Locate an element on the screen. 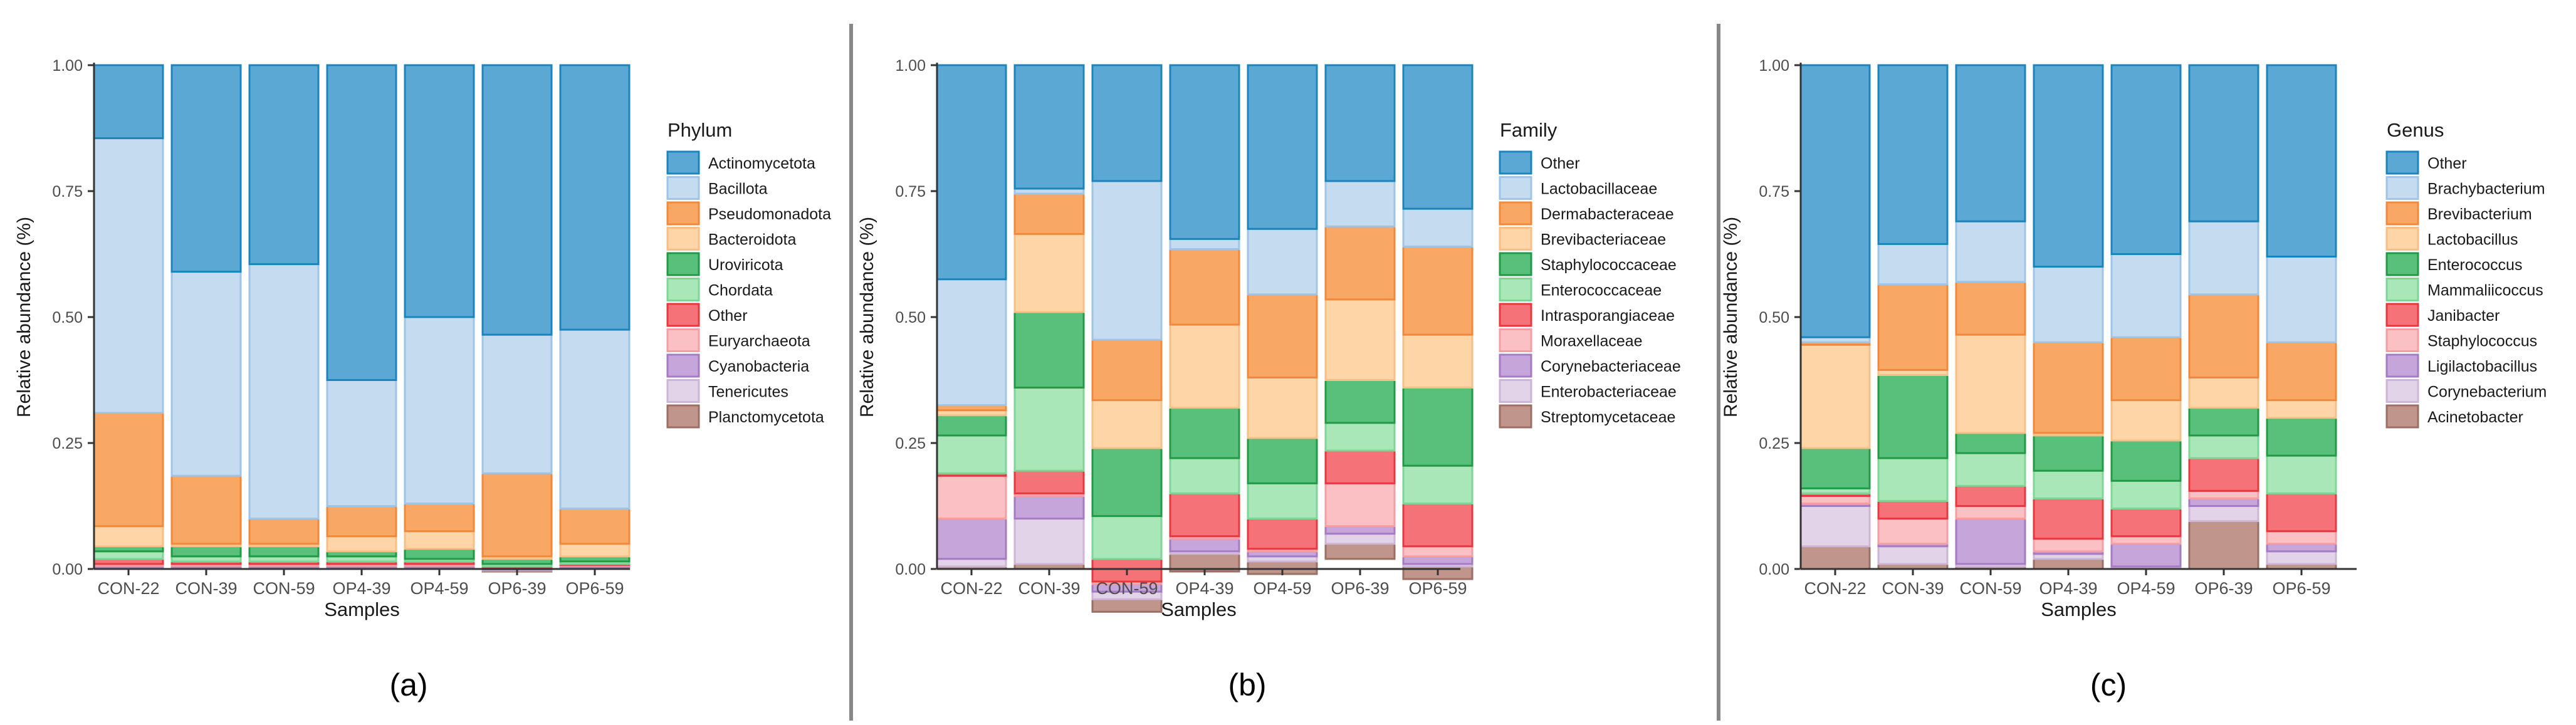 The width and height of the screenshot is (2576, 725). legend-label: Corynebacteriaceae is located at coordinates (1611, 366).